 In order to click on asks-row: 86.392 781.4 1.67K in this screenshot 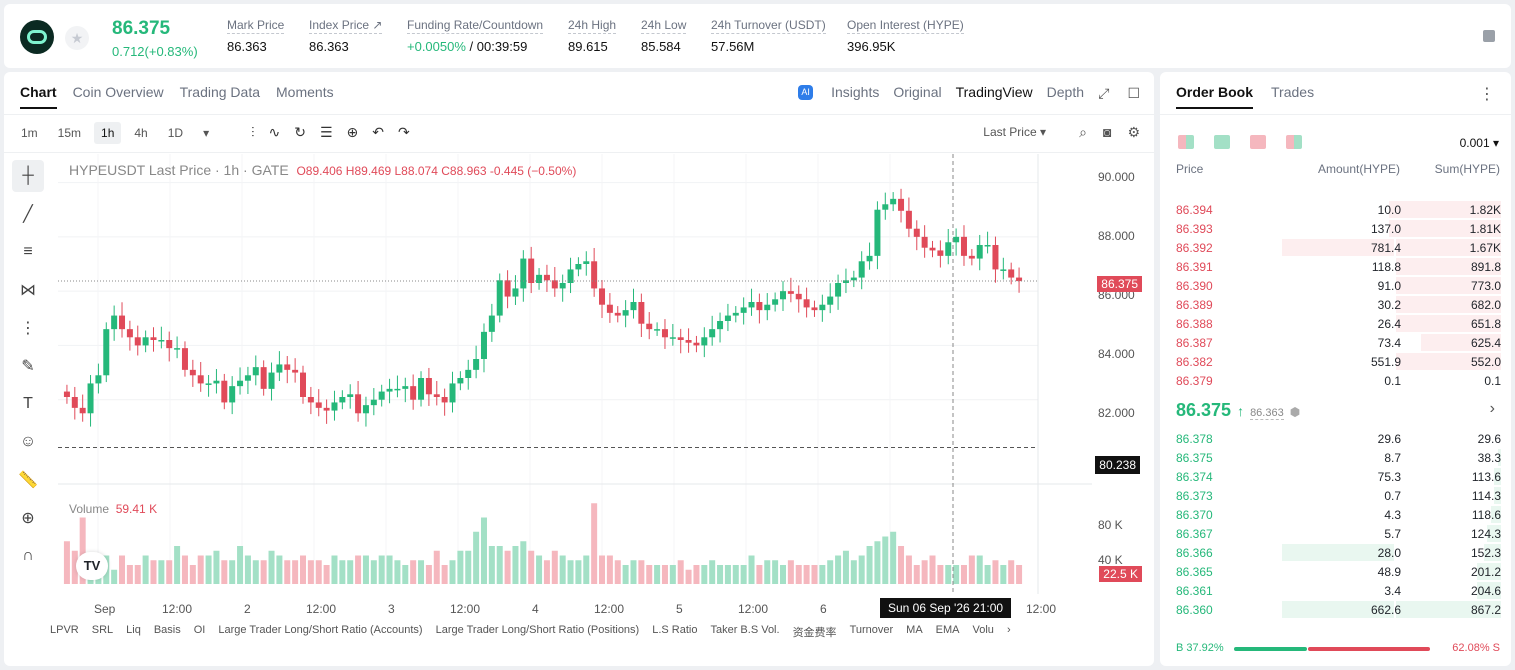, I will do `click(1338, 247)`.